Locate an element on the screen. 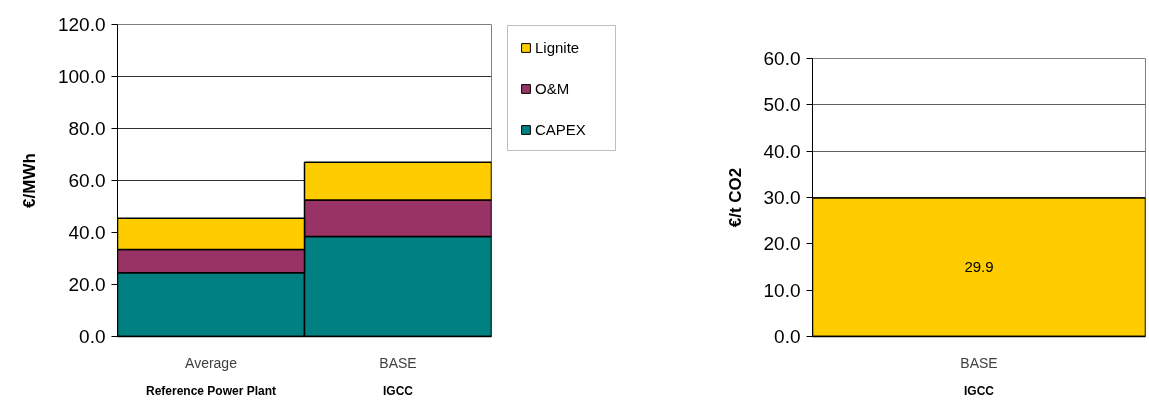  y-axis-title: €/t CO2 is located at coordinates (735, 197).